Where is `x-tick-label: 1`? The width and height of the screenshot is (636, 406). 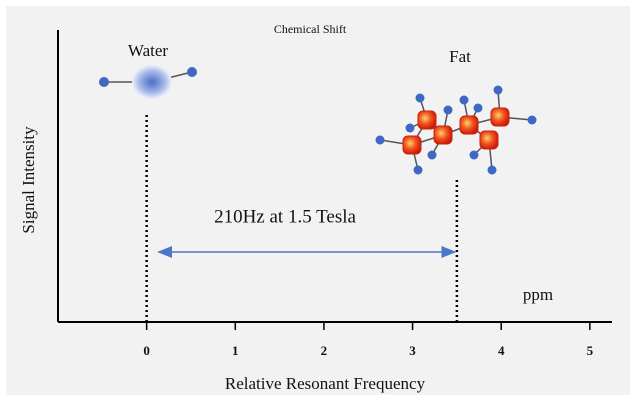
x-tick-label: 1 is located at coordinates (235, 350).